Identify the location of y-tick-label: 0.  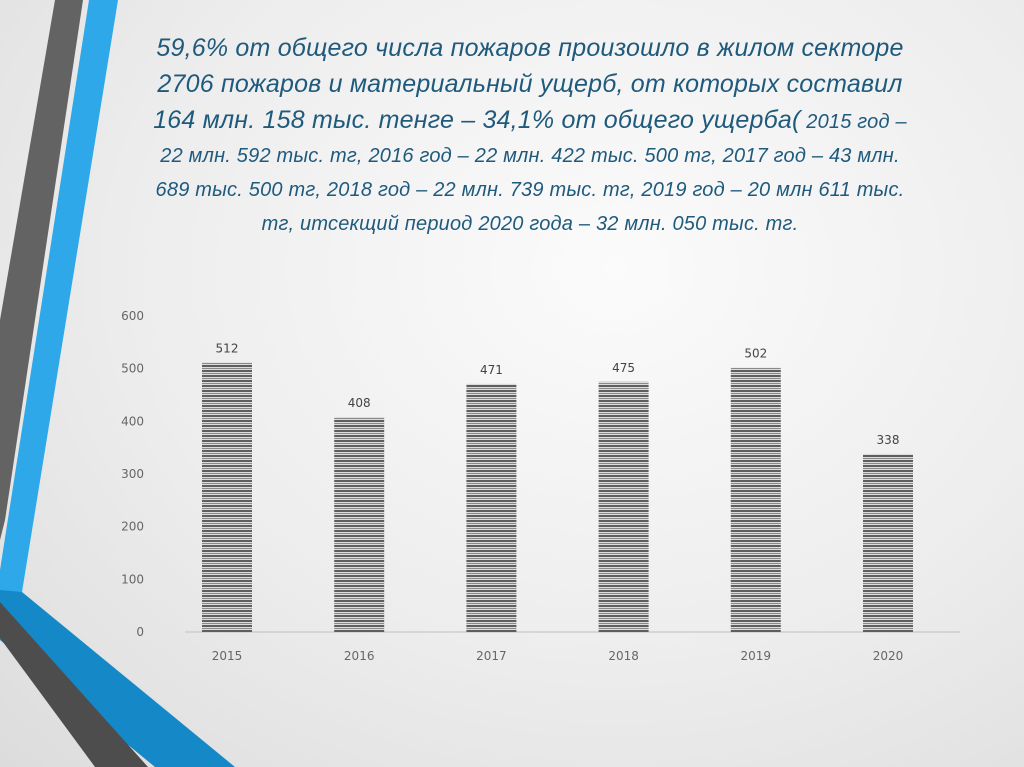
(140, 632).